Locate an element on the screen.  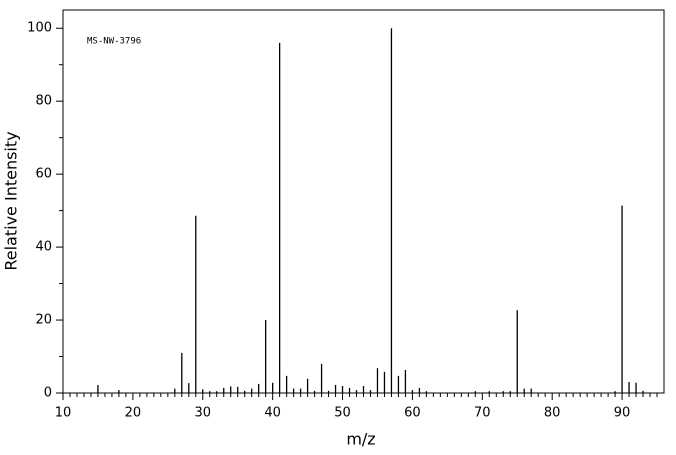
y-tick-label: 60 is located at coordinates (43, 174).